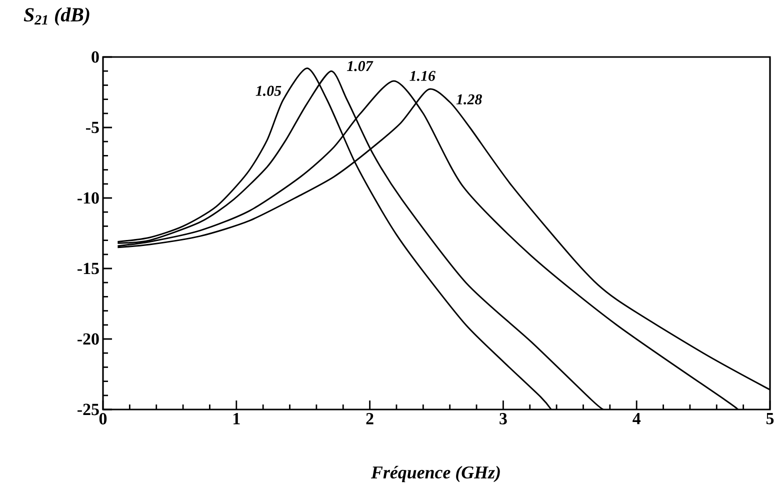 The width and height of the screenshot is (776, 496). Describe the element at coordinates (370, 418) in the screenshot. I see `x-tick-label: 2` at that location.